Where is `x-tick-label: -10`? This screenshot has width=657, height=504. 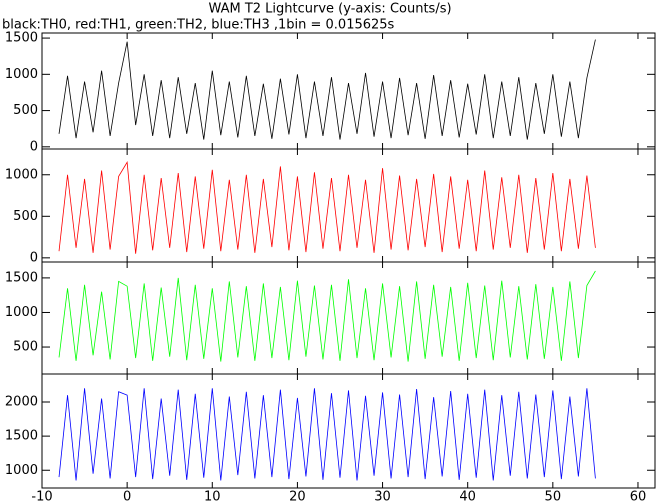 x-tick-label: -10 is located at coordinates (41, 497).